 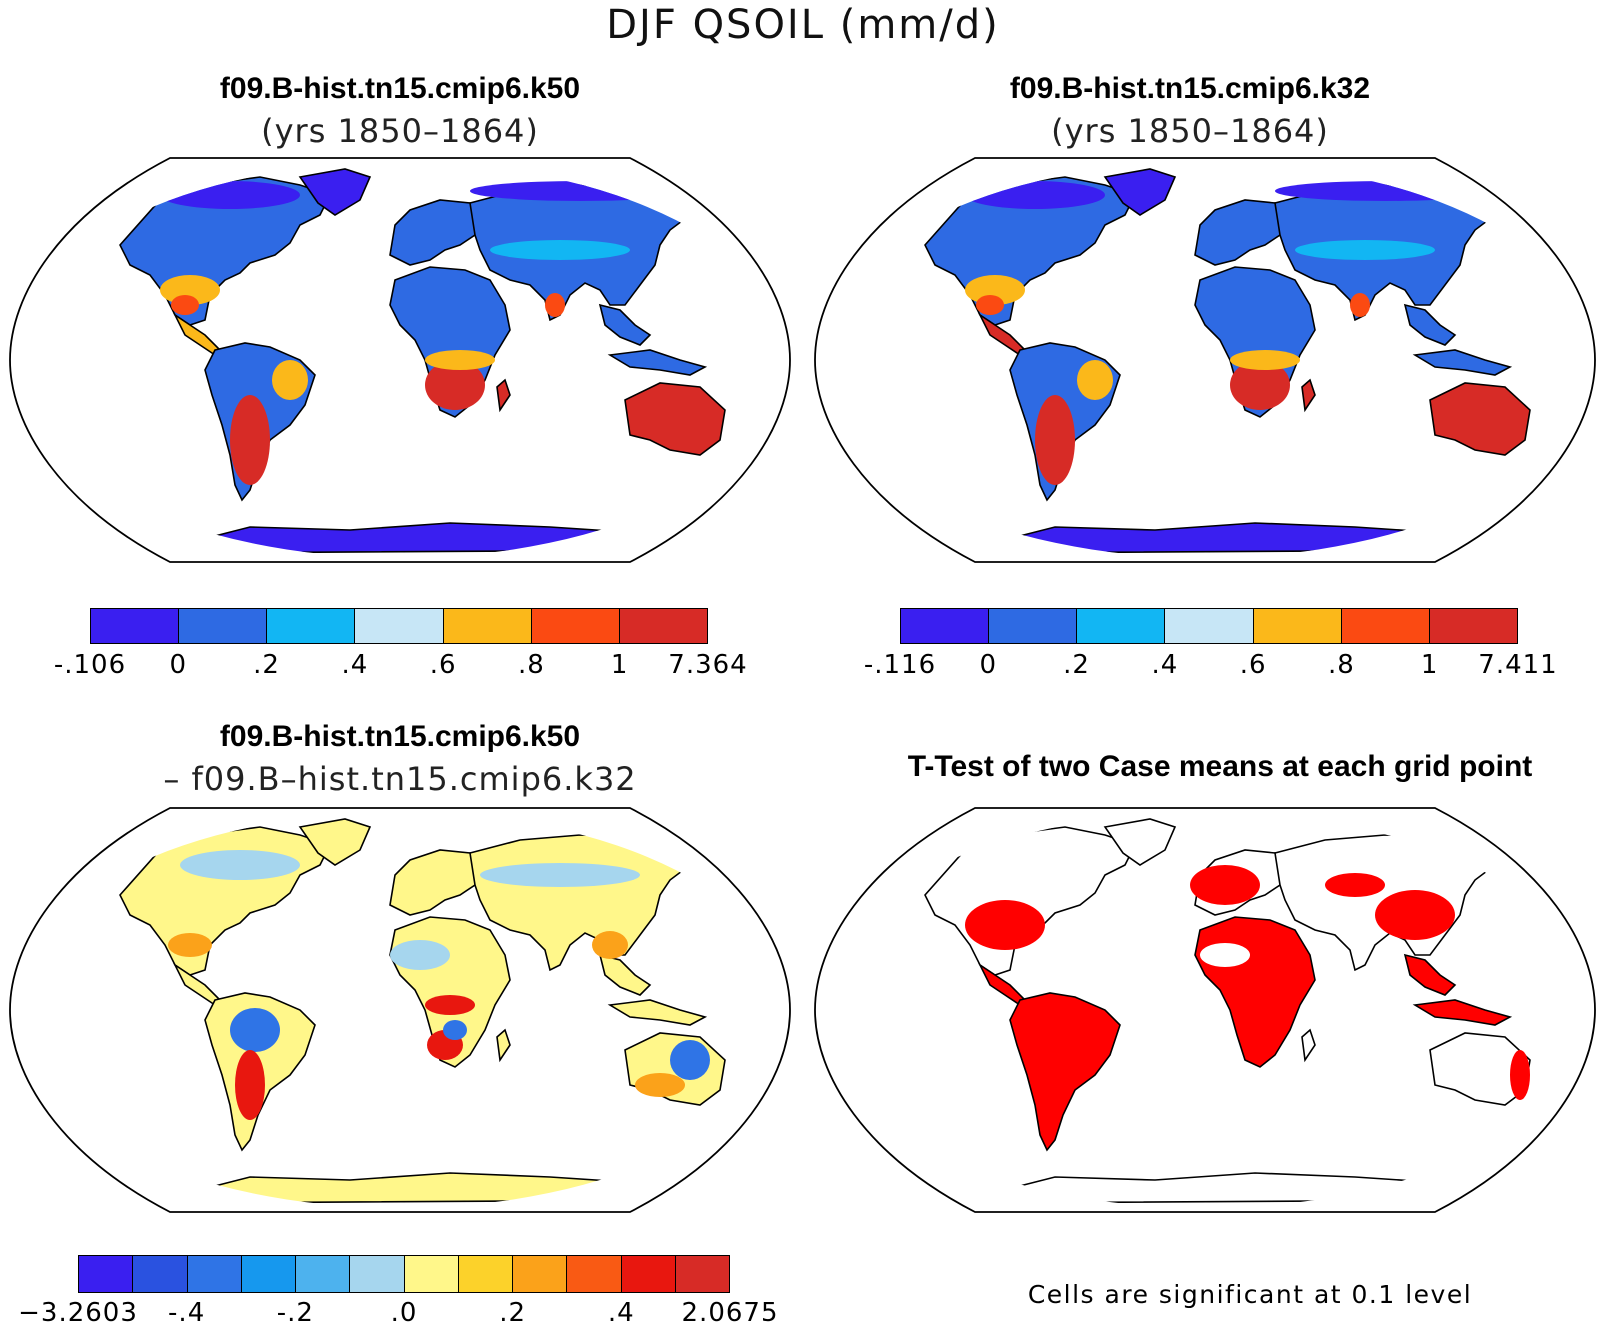 I want to click on panel2-land-australia, so click(x=1480, y=419).